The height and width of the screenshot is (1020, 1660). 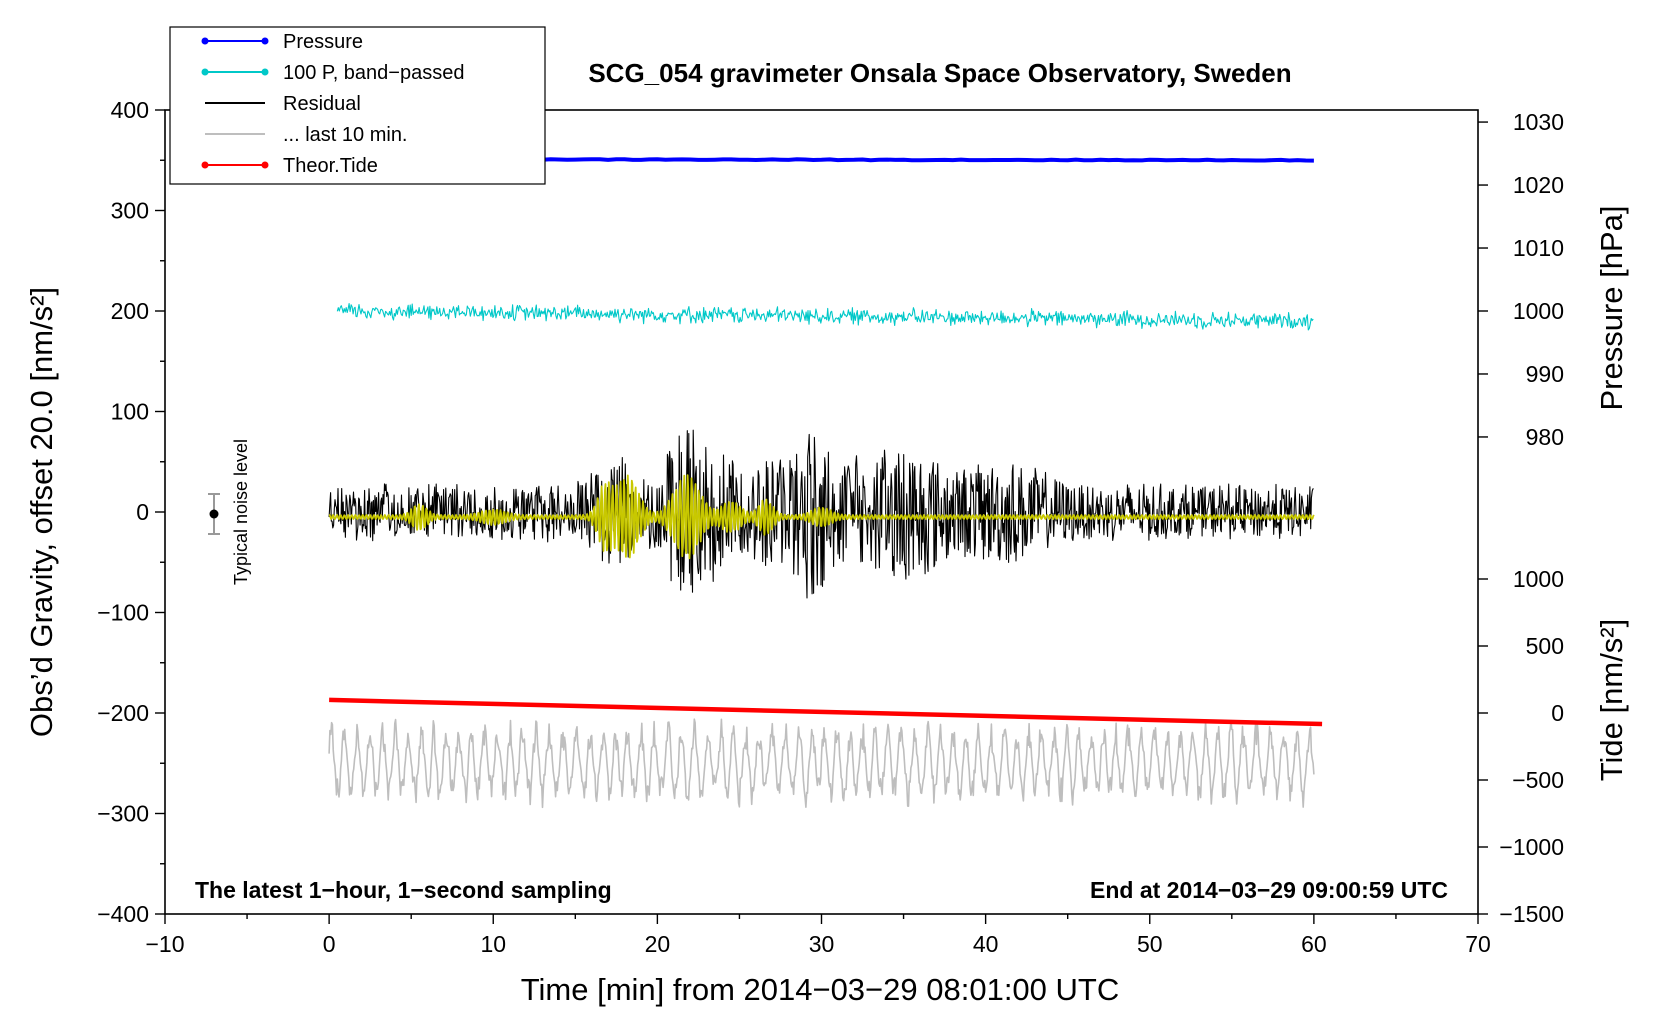 I want to click on tide-axis-title: Tide [nm/s²], so click(x=1611, y=700).